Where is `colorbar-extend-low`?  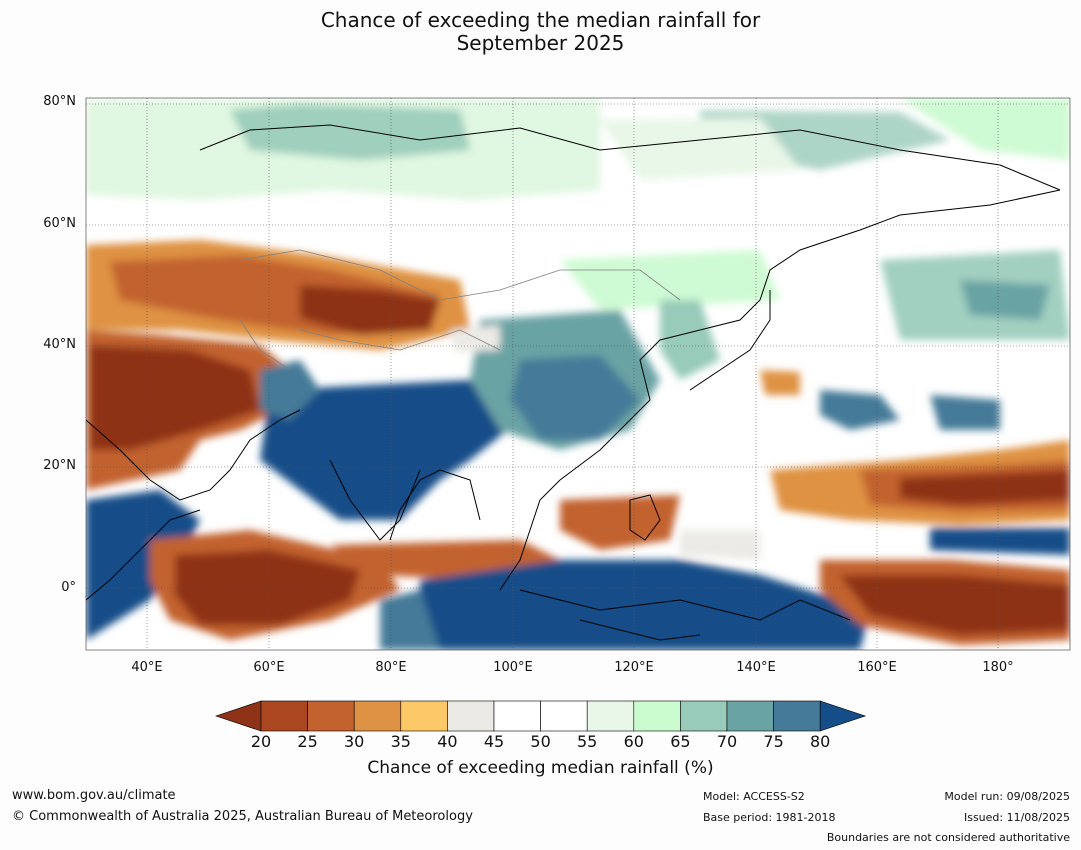 colorbar-extend-low is located at coordinates (238, 716).